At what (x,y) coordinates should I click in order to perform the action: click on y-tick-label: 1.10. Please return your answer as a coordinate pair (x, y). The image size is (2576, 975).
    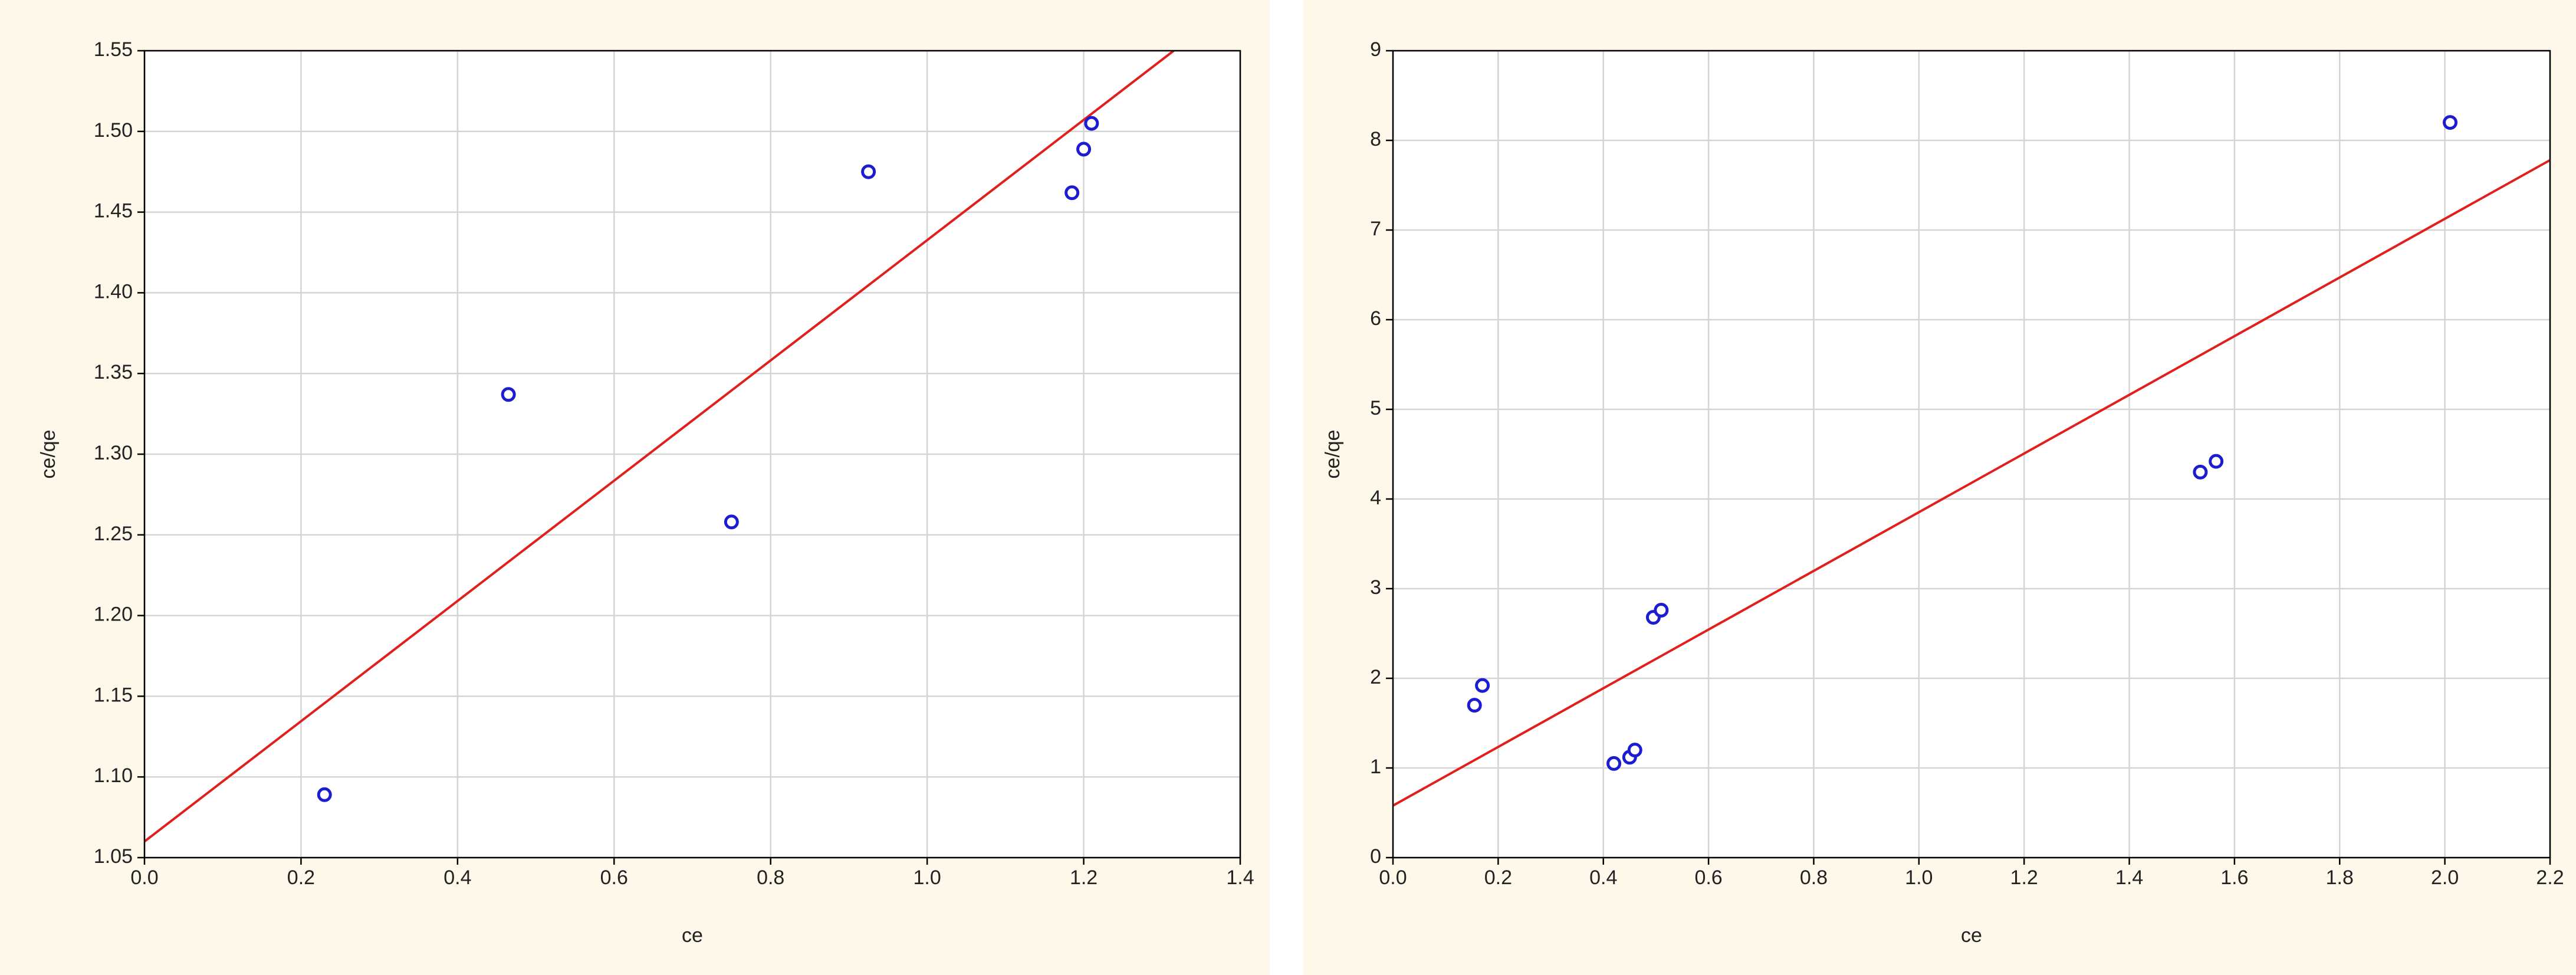
    Looking at the image, I should click on (113, 775).